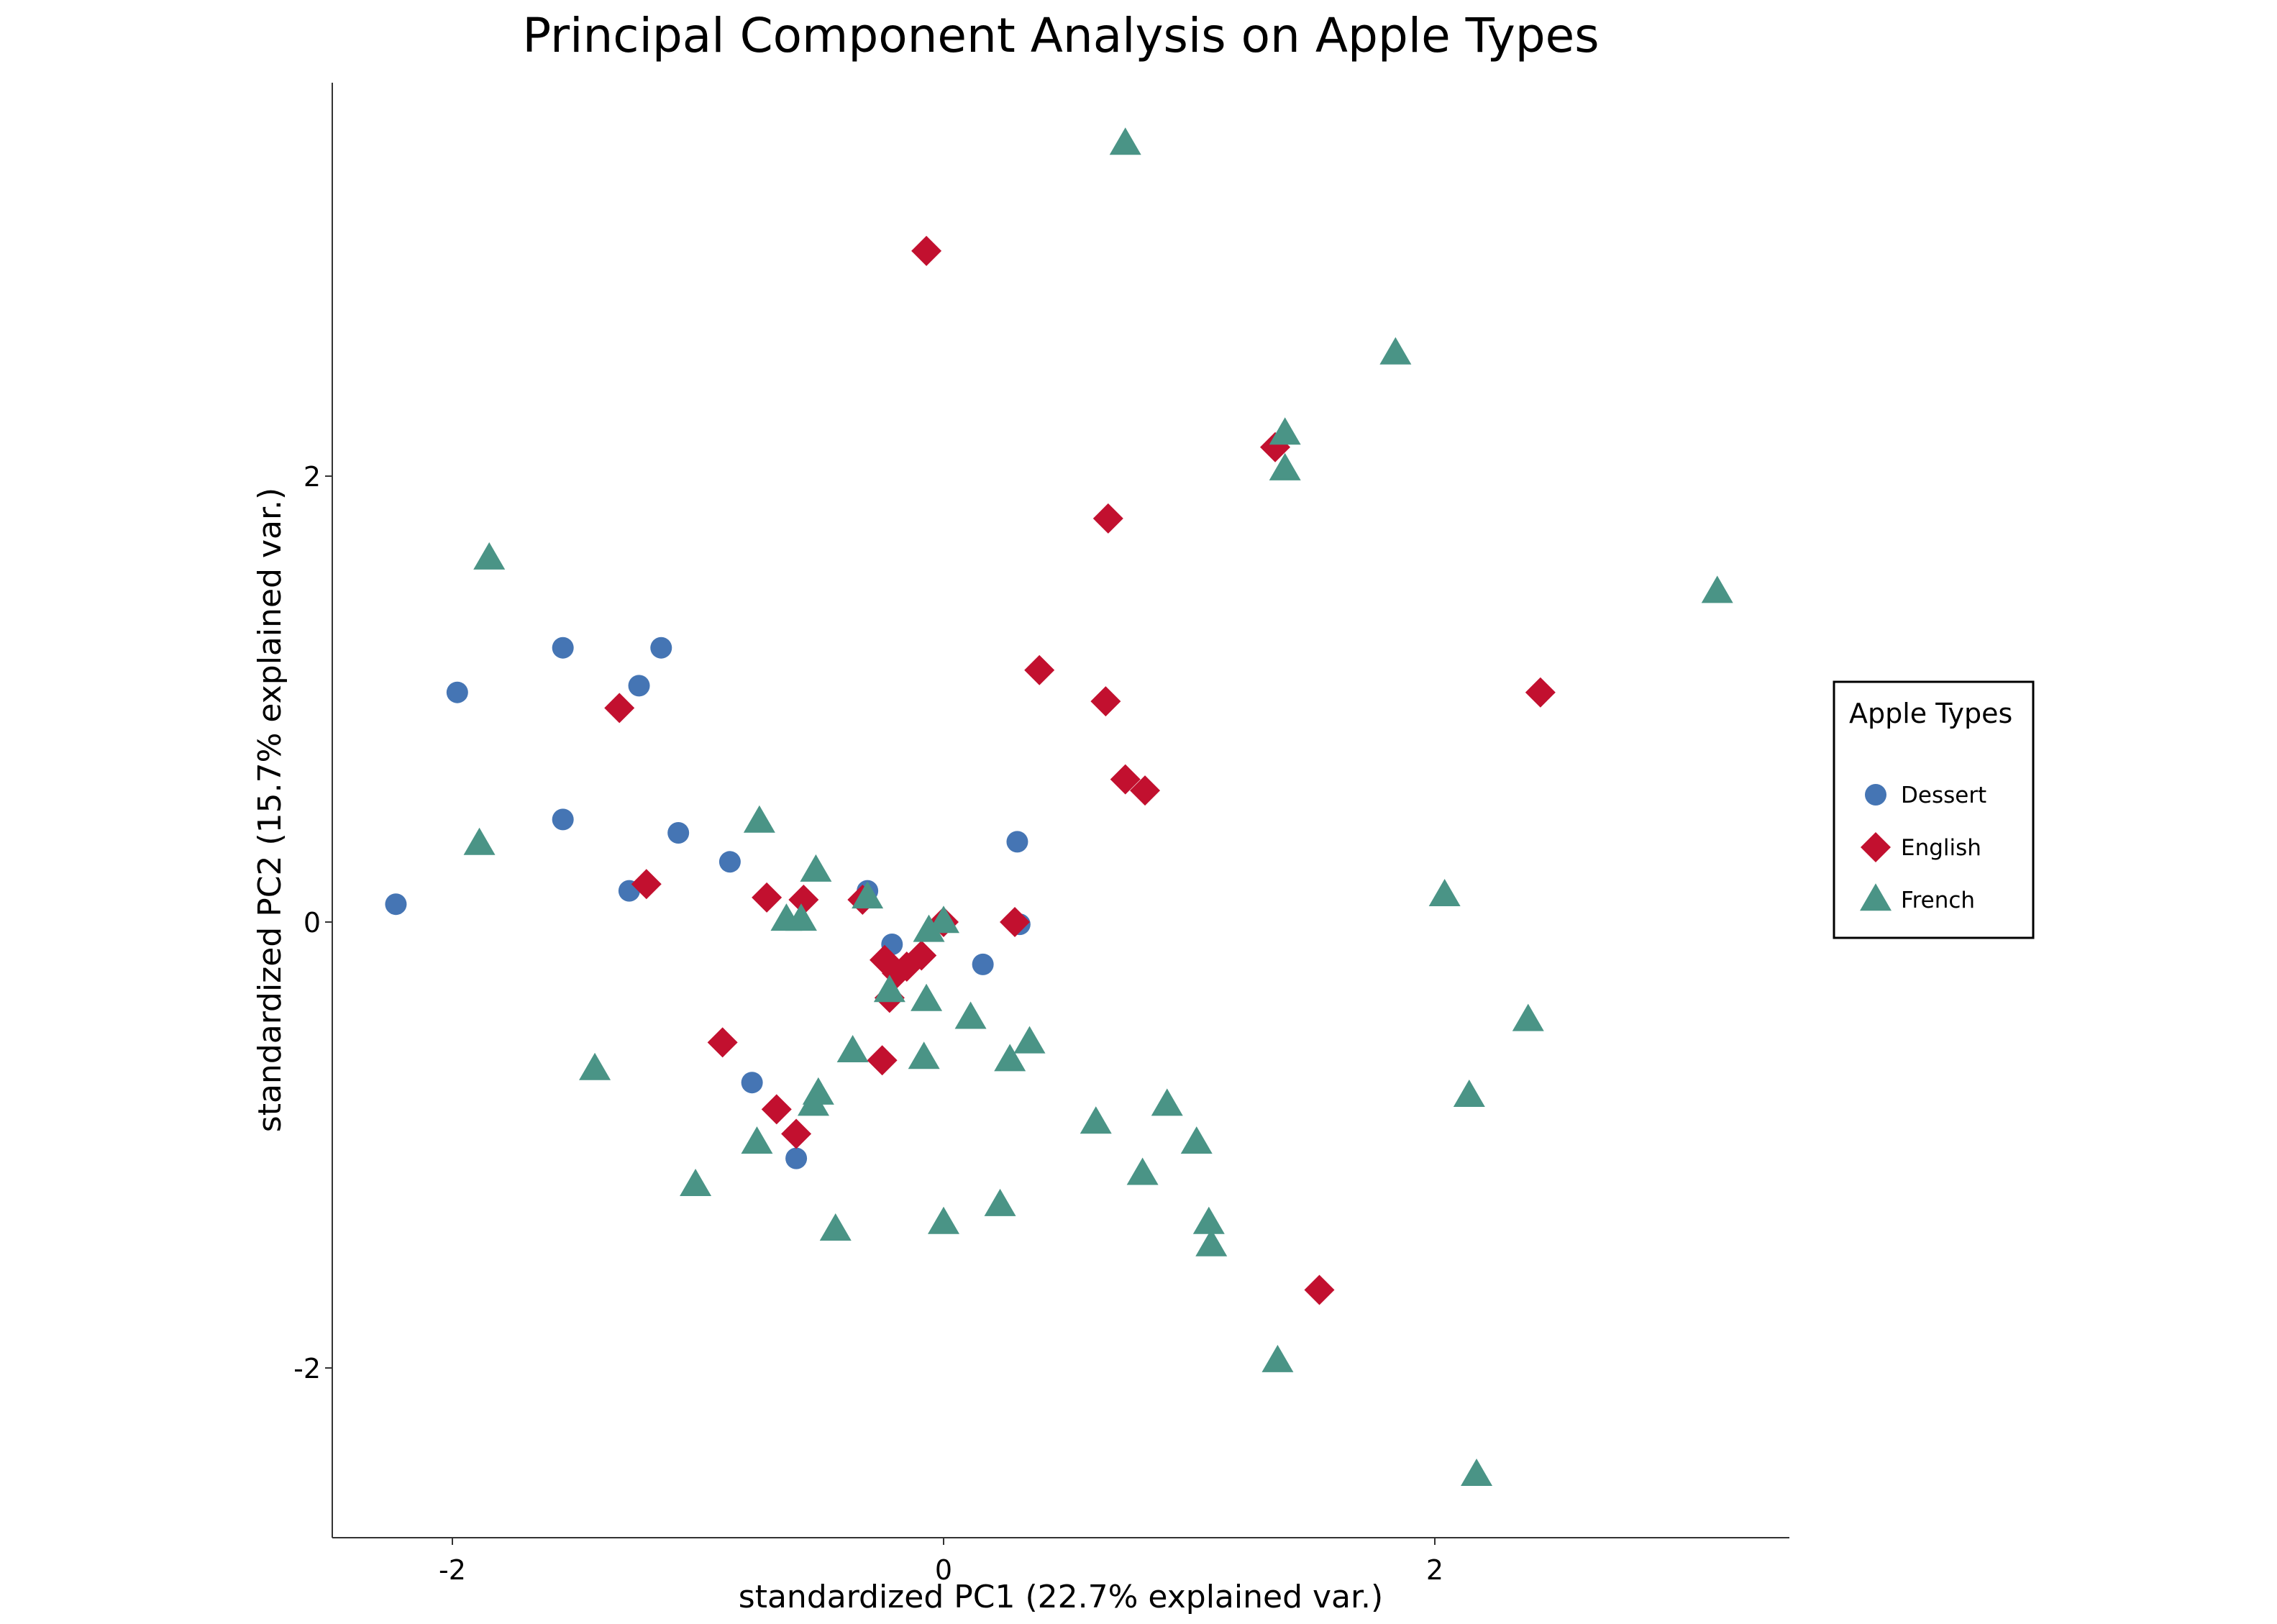  Describe the element at coordinates (708, 903) in the screenshot. I see `series-dessert` at that location.